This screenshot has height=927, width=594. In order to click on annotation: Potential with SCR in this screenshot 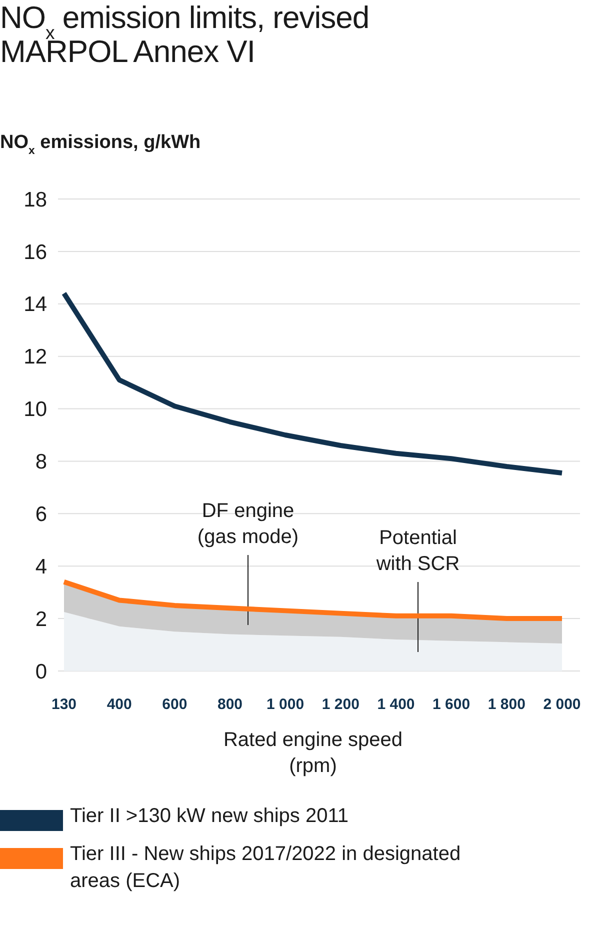, I will do `click(417, 551)`.